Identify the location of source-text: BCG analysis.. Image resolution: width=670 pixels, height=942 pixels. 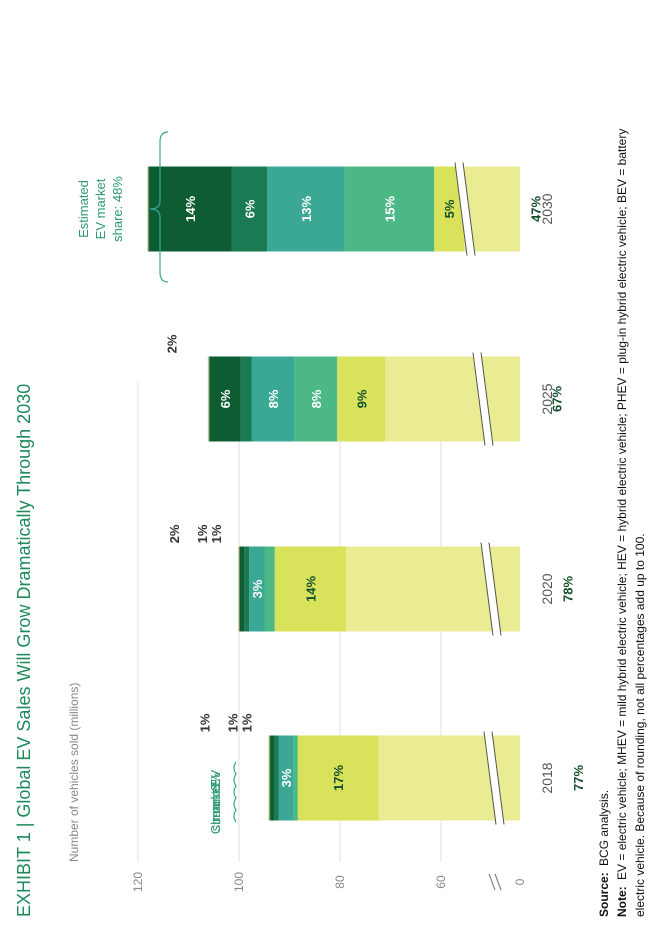
(604, 828).